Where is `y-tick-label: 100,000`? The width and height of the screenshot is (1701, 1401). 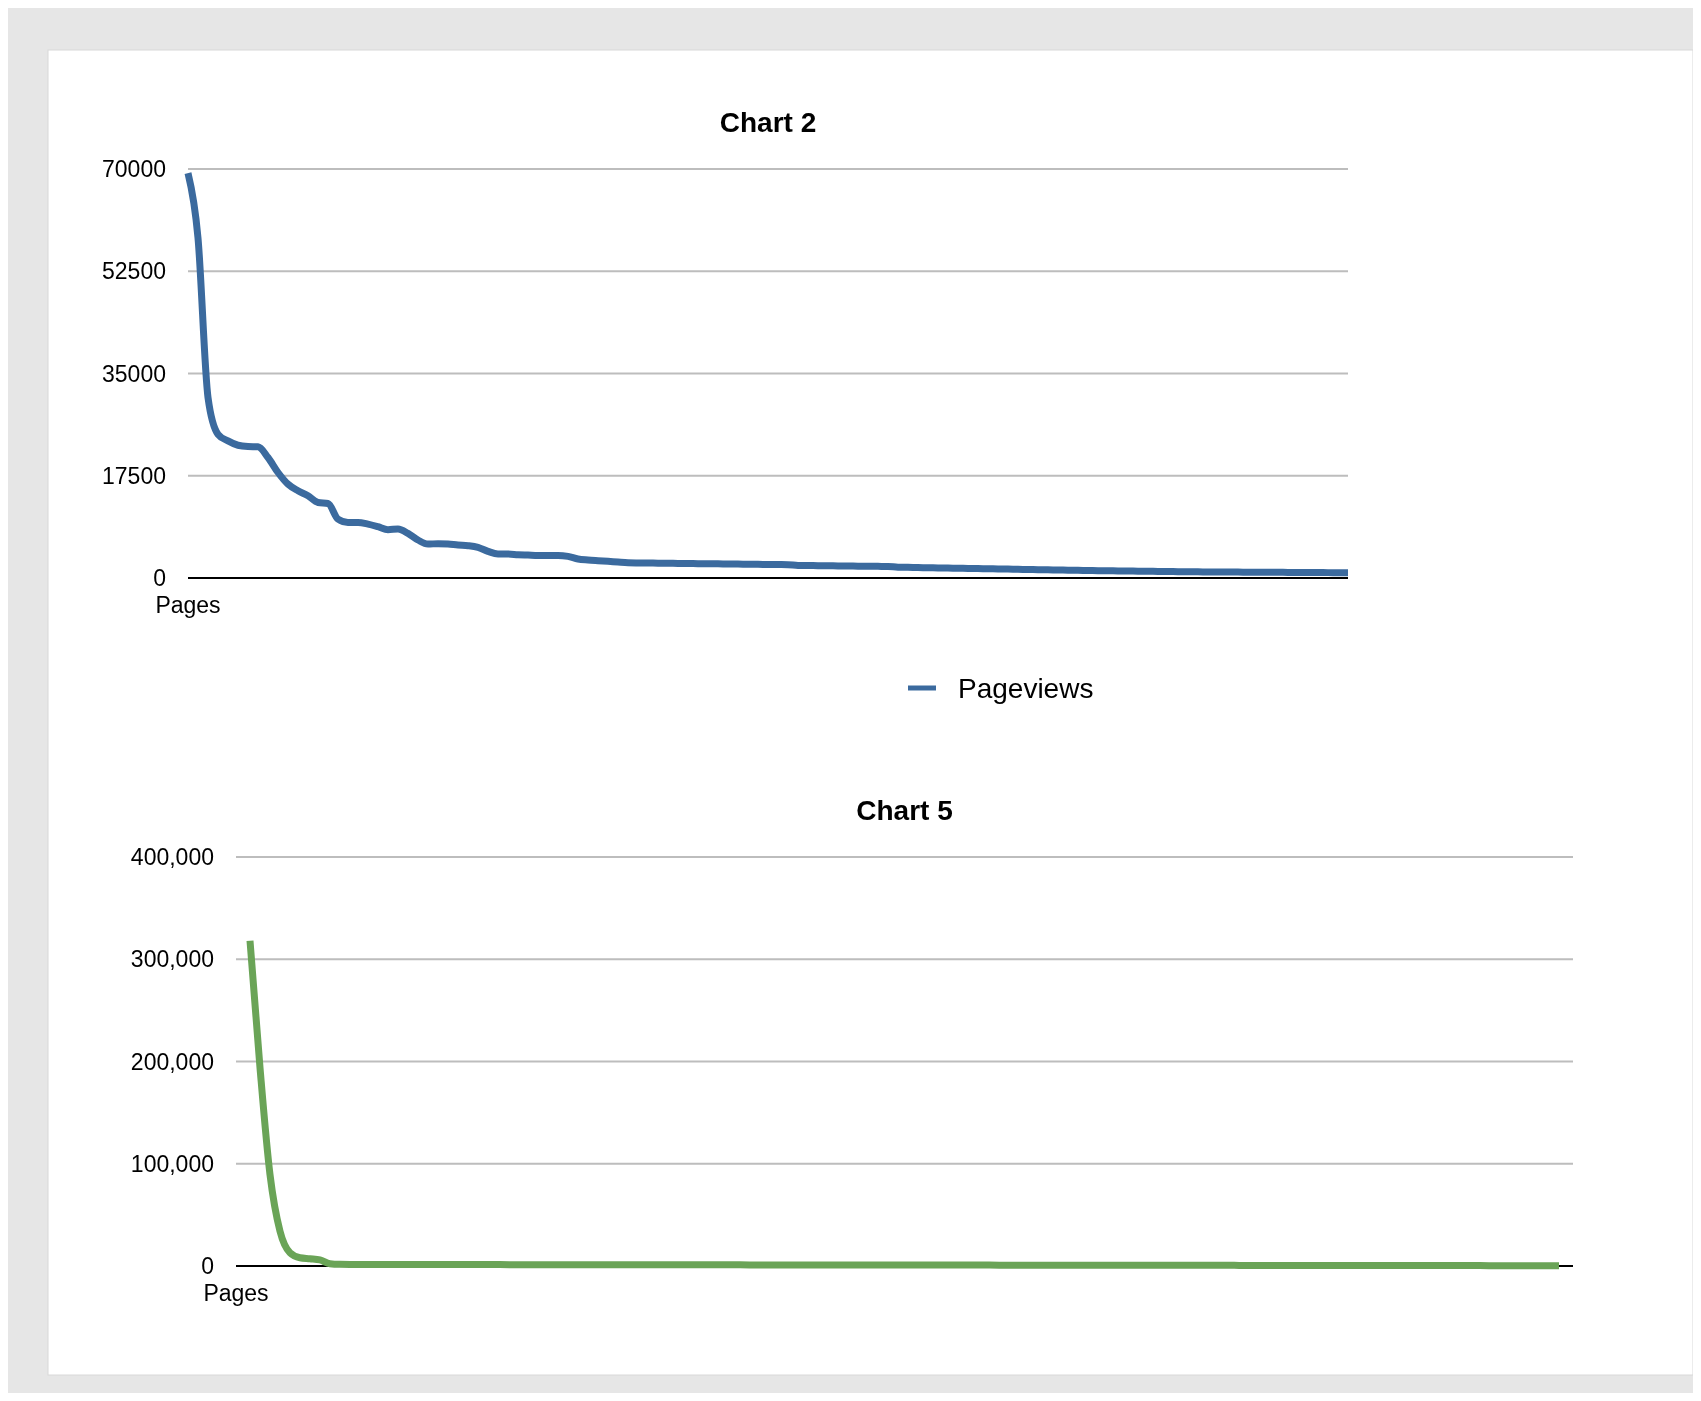
y-tick-label: 100,000 is located at coordinates (172, 1163).